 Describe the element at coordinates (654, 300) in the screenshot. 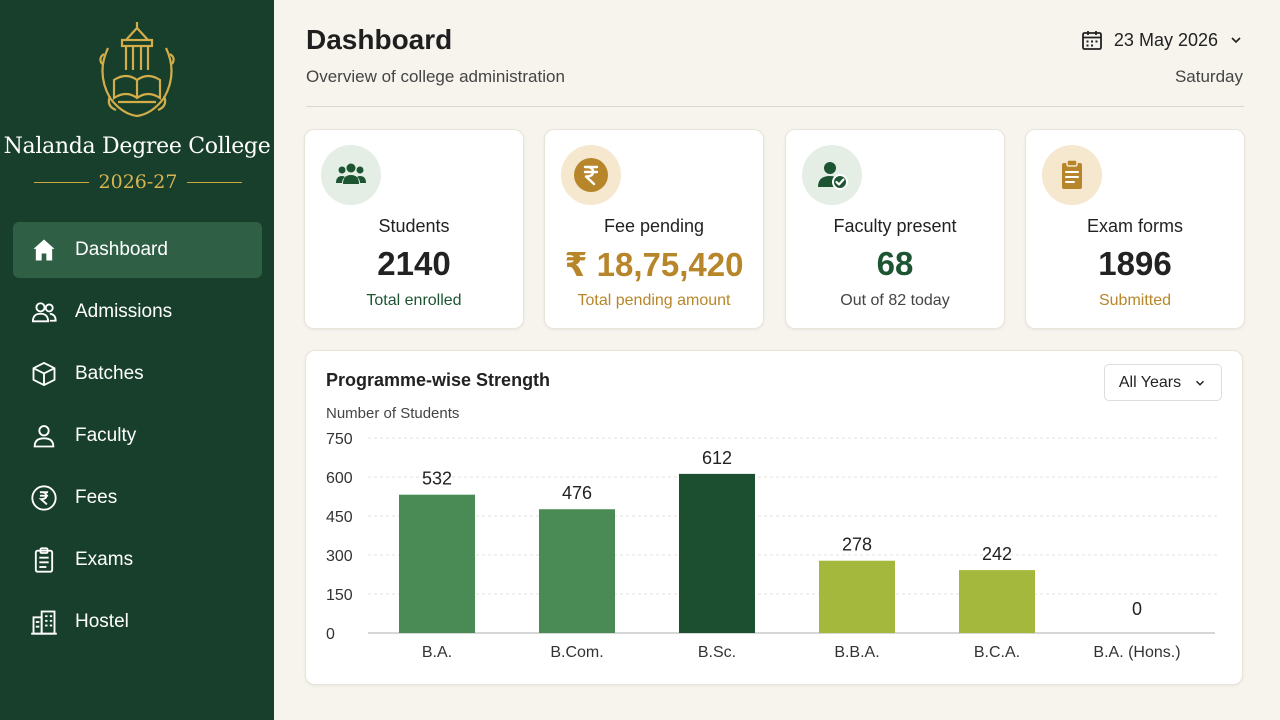

I see `stat-sub: Total pending amount` at that location.